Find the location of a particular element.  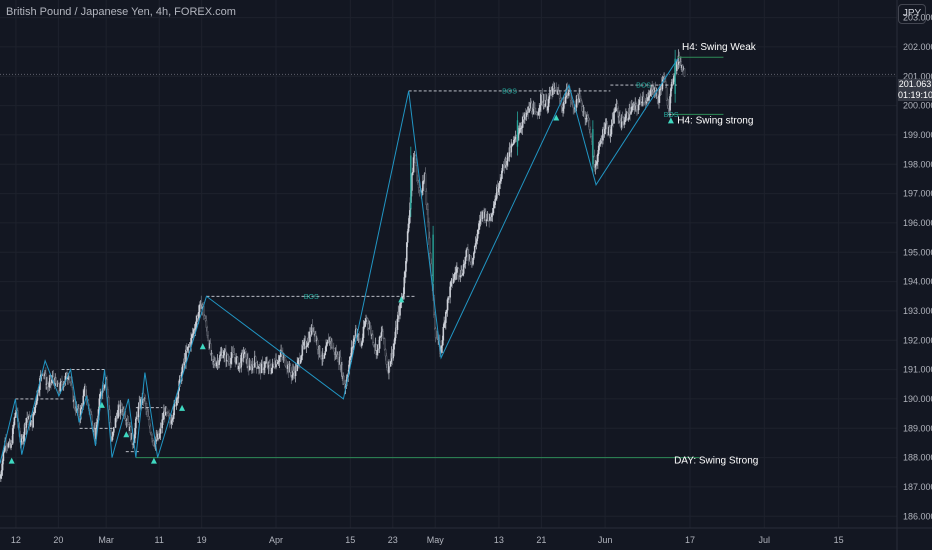

current-price-label: 201.063 01:19:10 is located at coordinates (915, 90).